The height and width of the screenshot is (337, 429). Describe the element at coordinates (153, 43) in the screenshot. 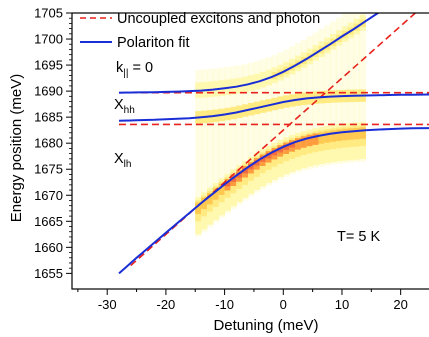

I see `legend-label-polariton: Polariton fit` at that location.